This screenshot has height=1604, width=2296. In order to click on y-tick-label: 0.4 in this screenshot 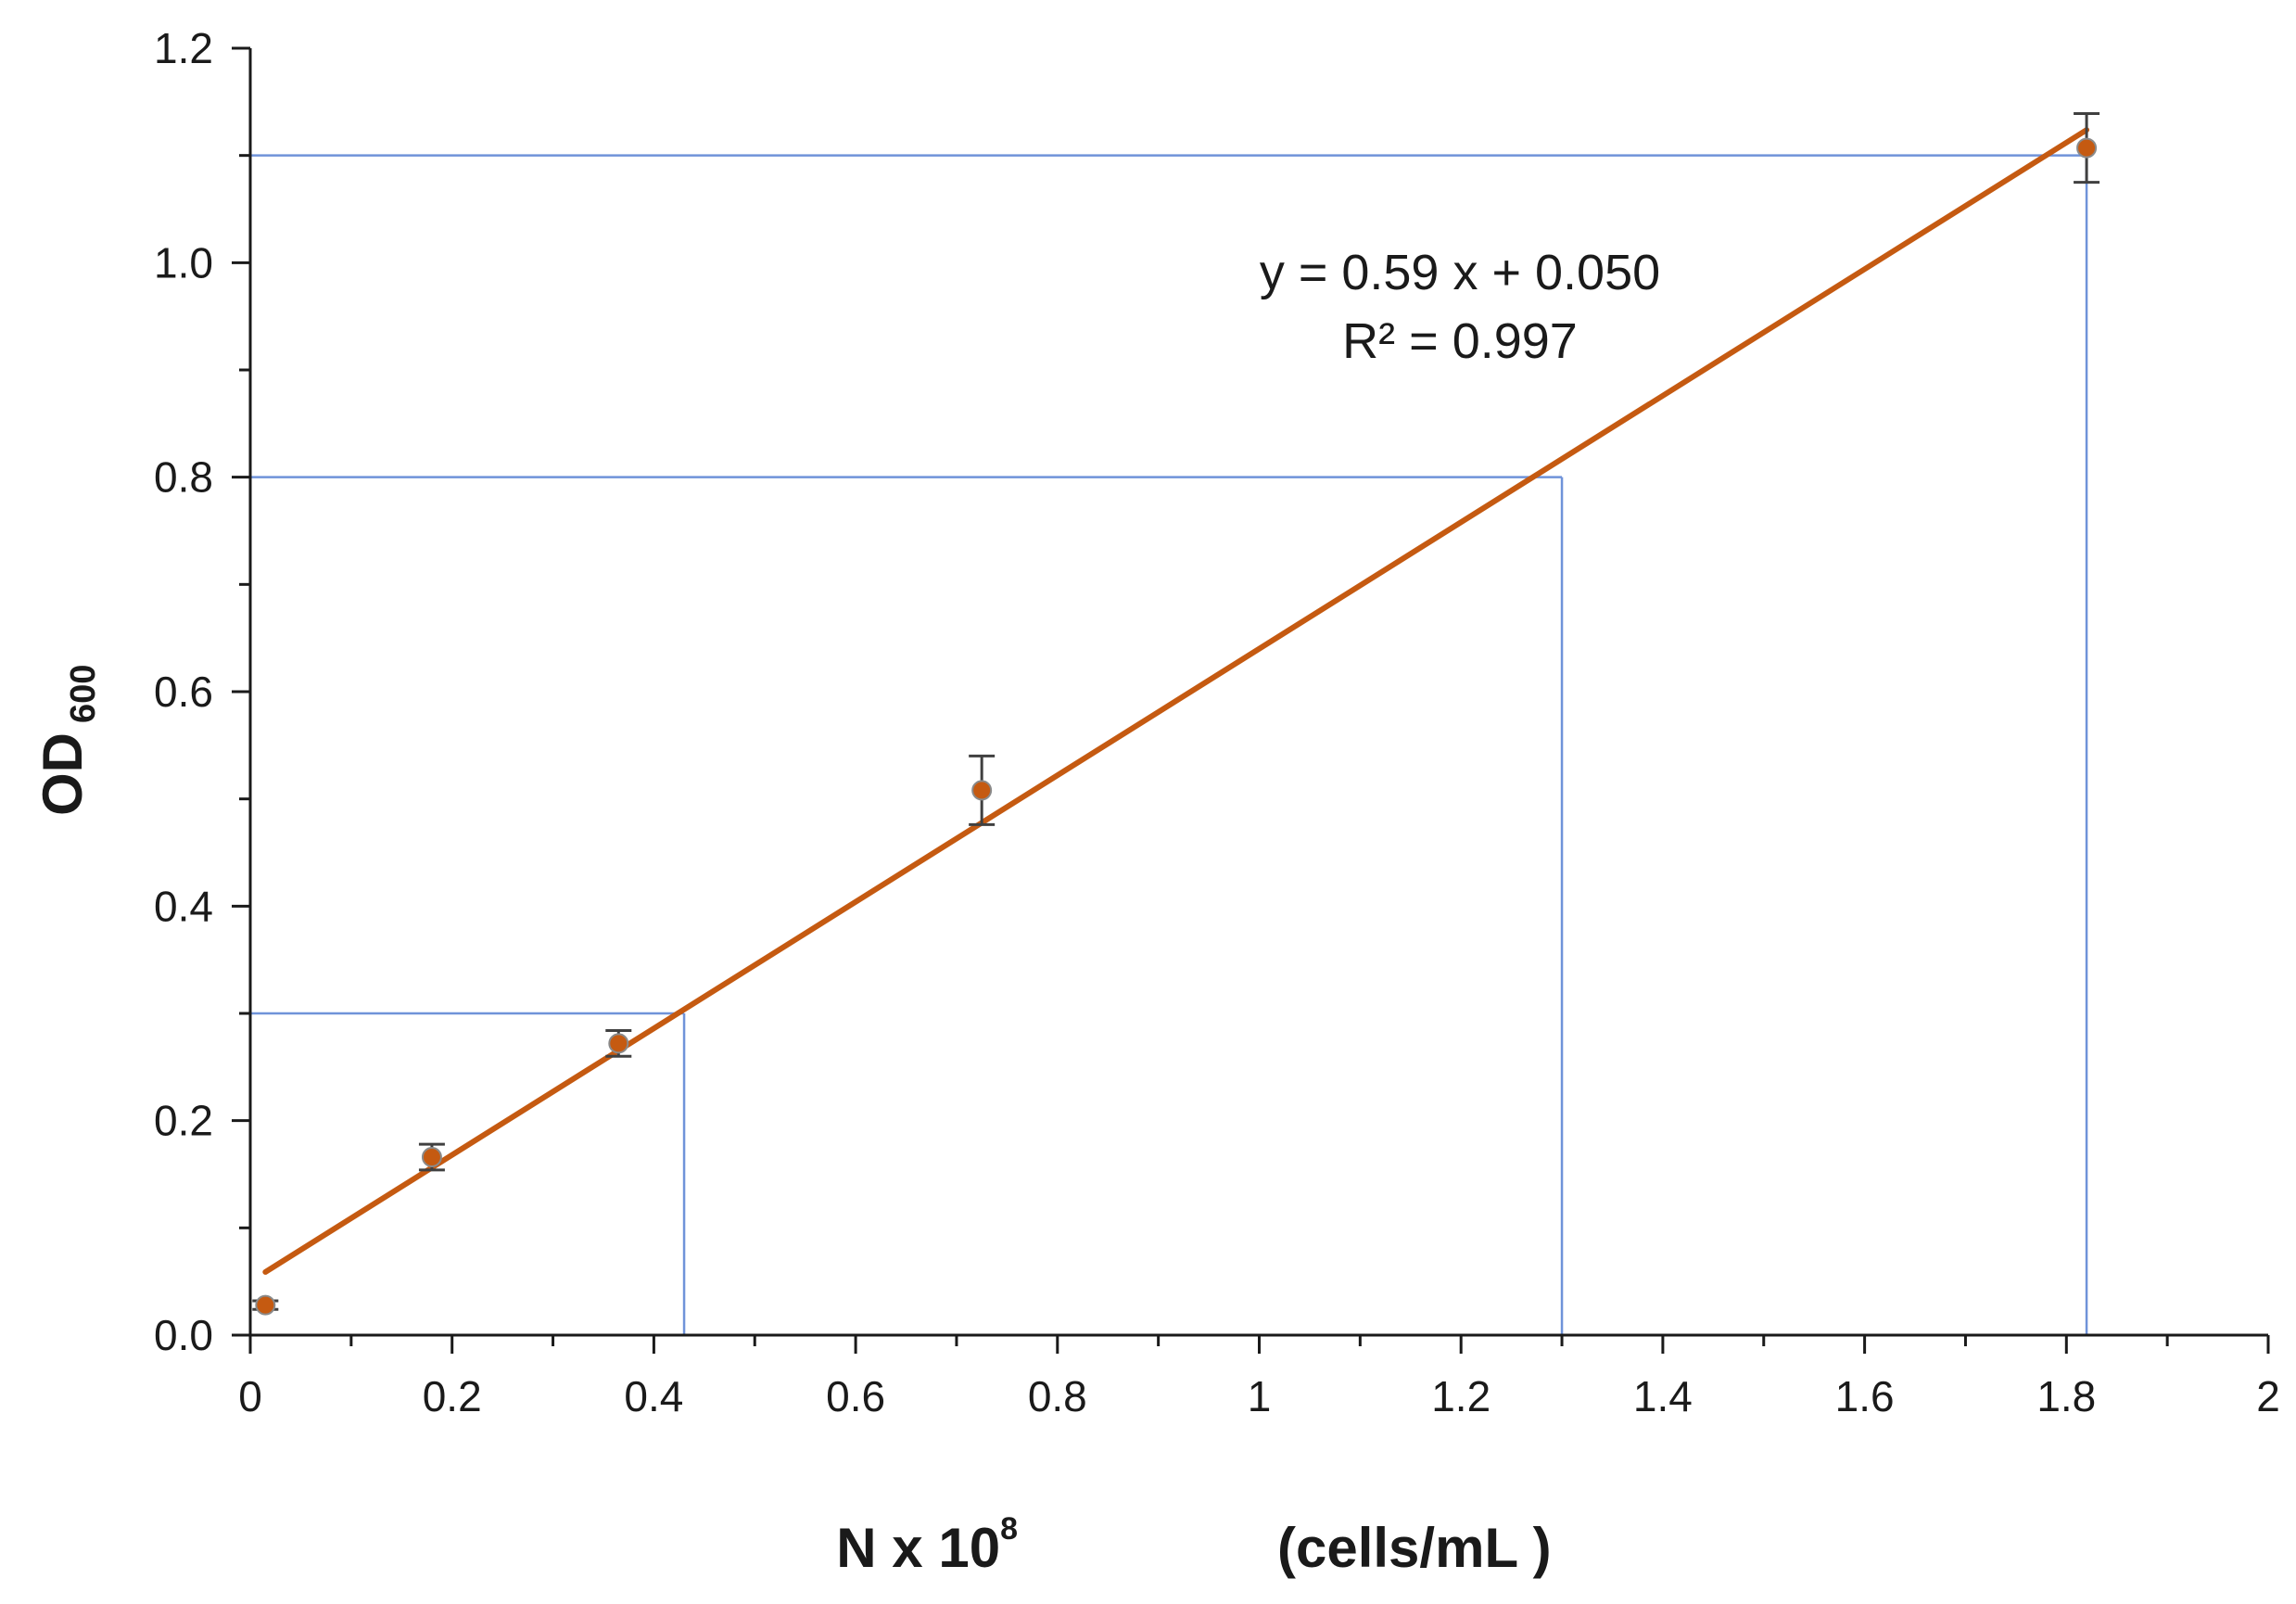, I will do `click(183, 906)`.